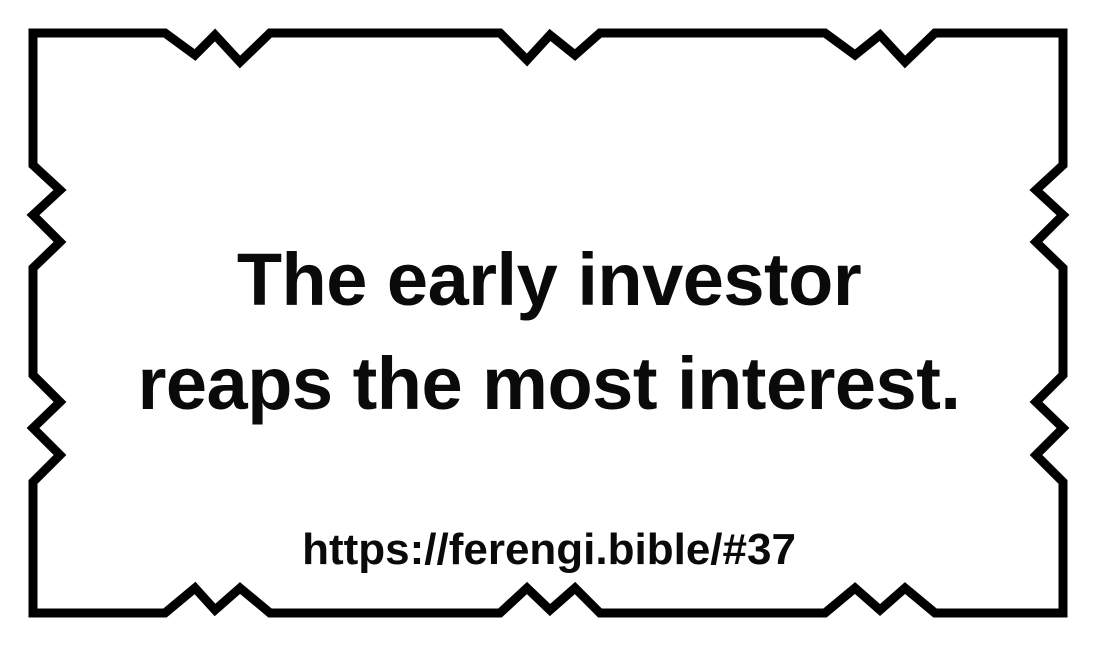 This screenshot has height=648, width=1098. I want to click on quote-line-1: The early investor, so click(549, 279).